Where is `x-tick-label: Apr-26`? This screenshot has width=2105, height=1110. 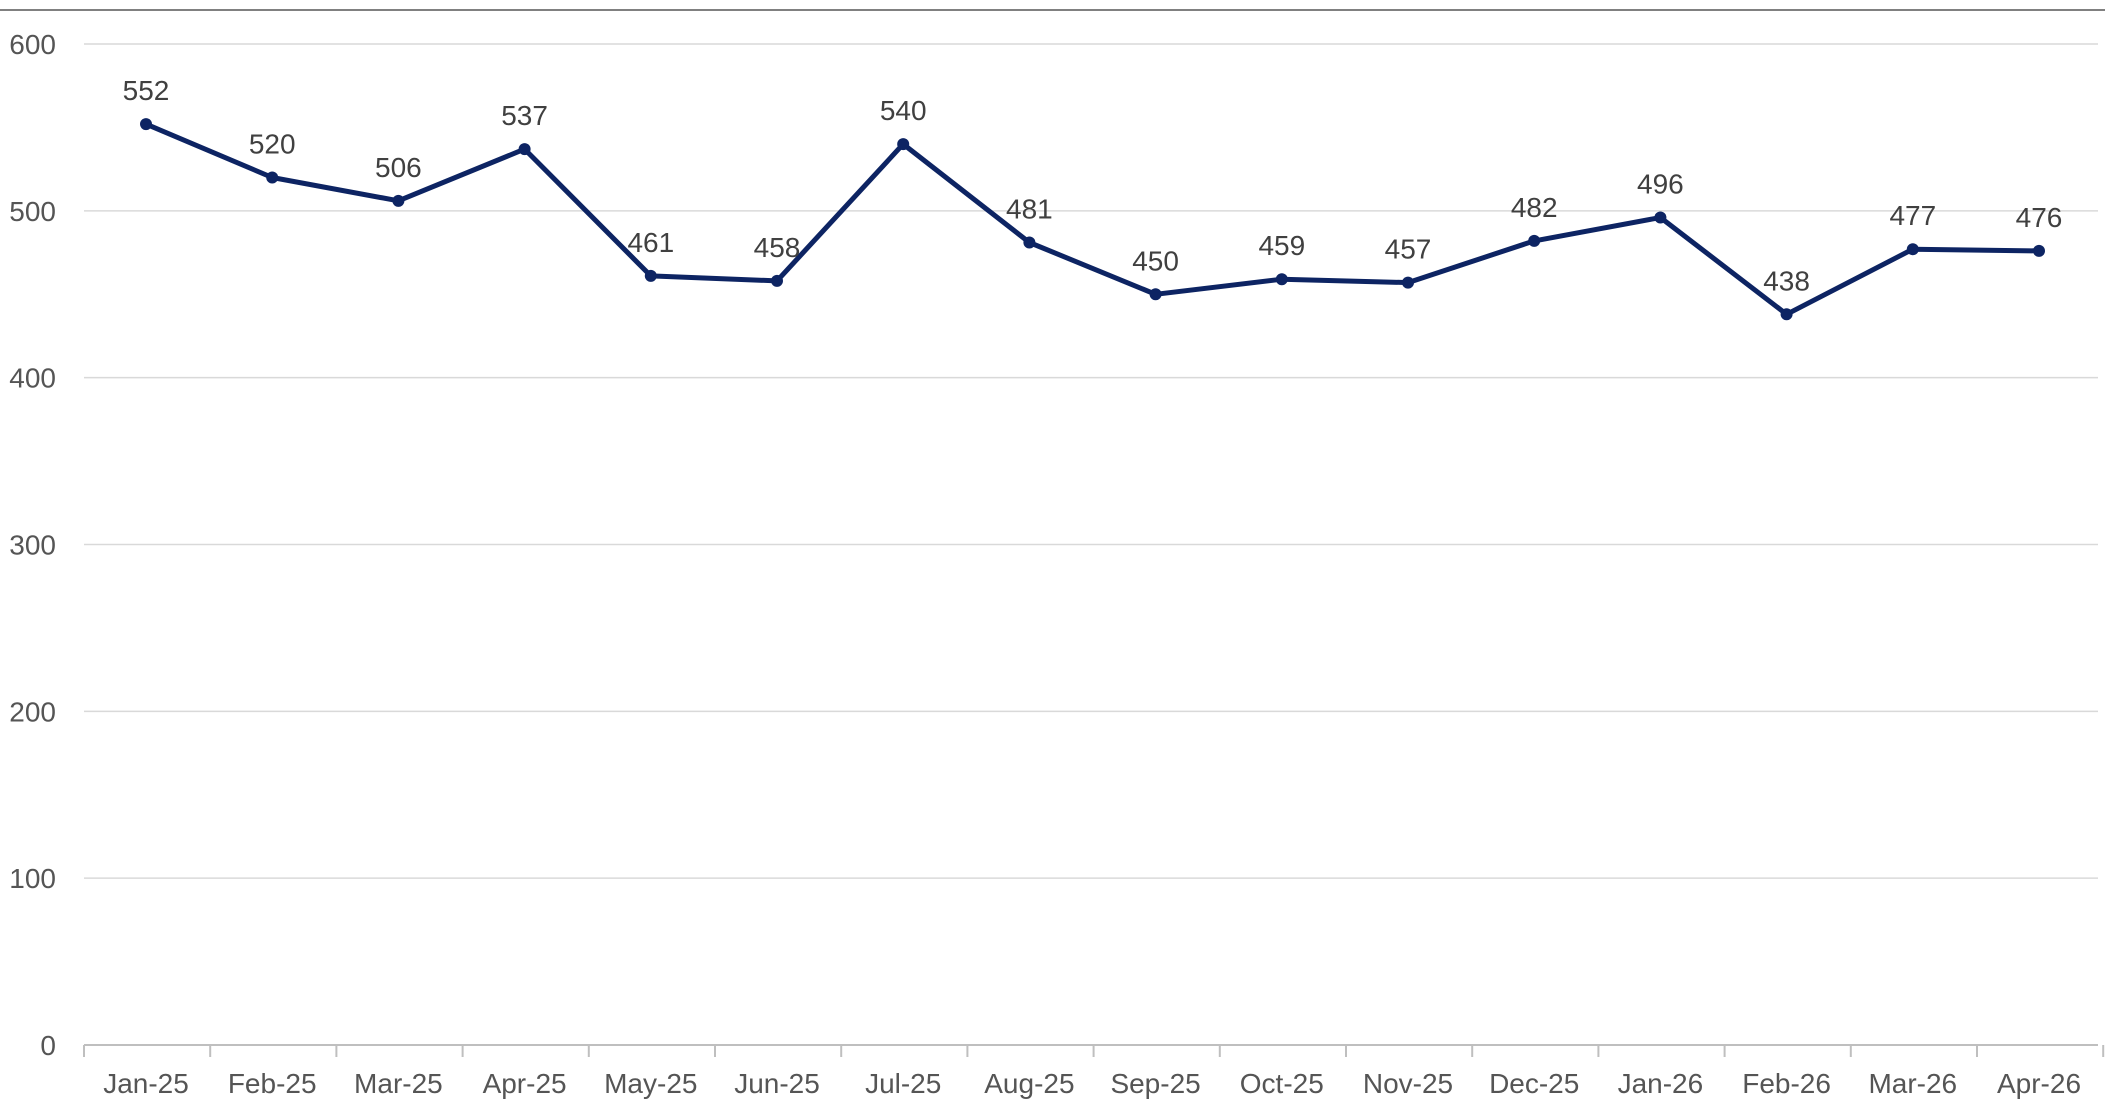
x-tick-label: Apr-26 is located at coordinates (2039, 1083).